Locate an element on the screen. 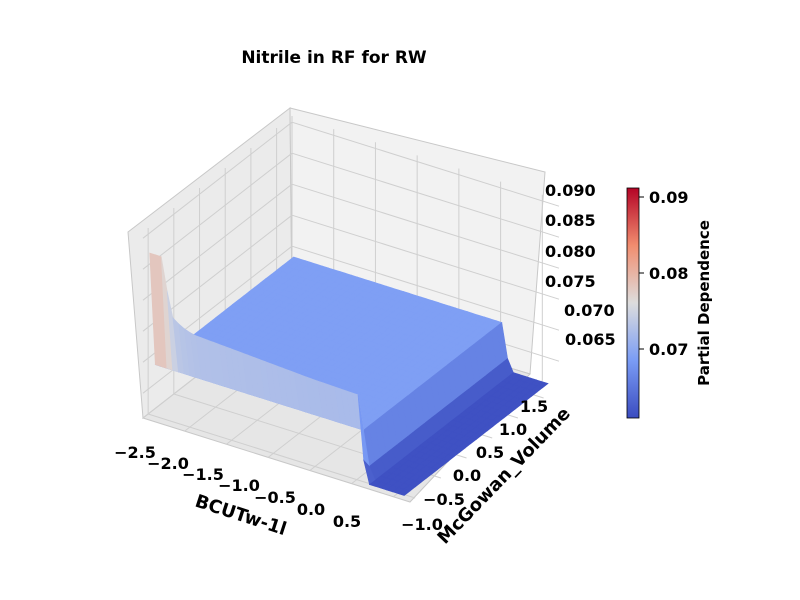 The height and width of the screenshot is (600, 800). colorbar-tick-label: 0.07 is located at coordinates (668, 349).